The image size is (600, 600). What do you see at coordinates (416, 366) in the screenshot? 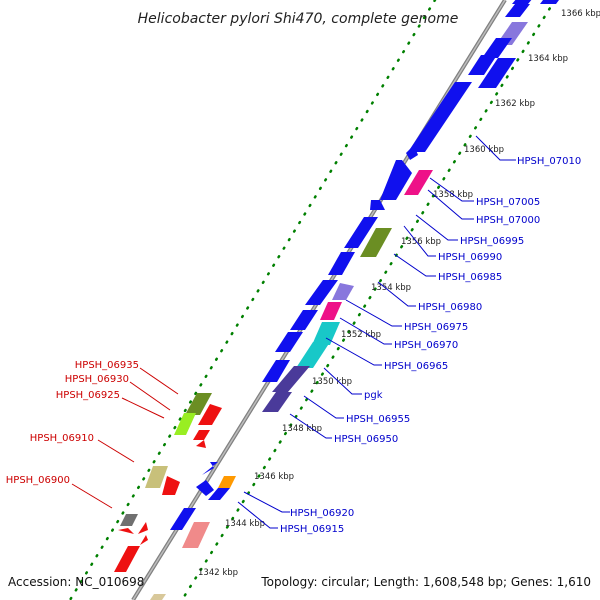
I see `gene-label-forward: HPSH_06965` at bounding box center [416, 366].